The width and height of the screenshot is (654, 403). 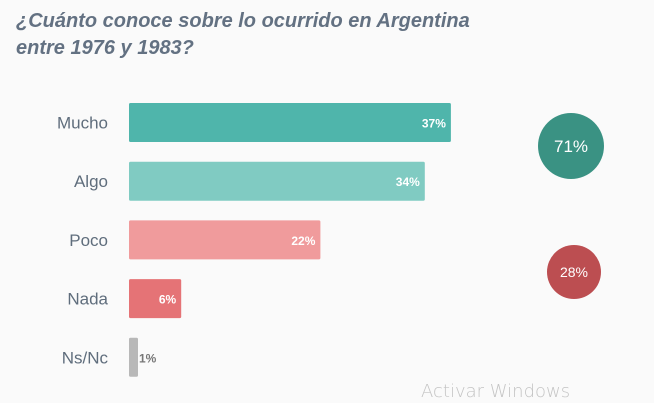 I want to click on bar-ns-nc, so click(x=133, y=357).